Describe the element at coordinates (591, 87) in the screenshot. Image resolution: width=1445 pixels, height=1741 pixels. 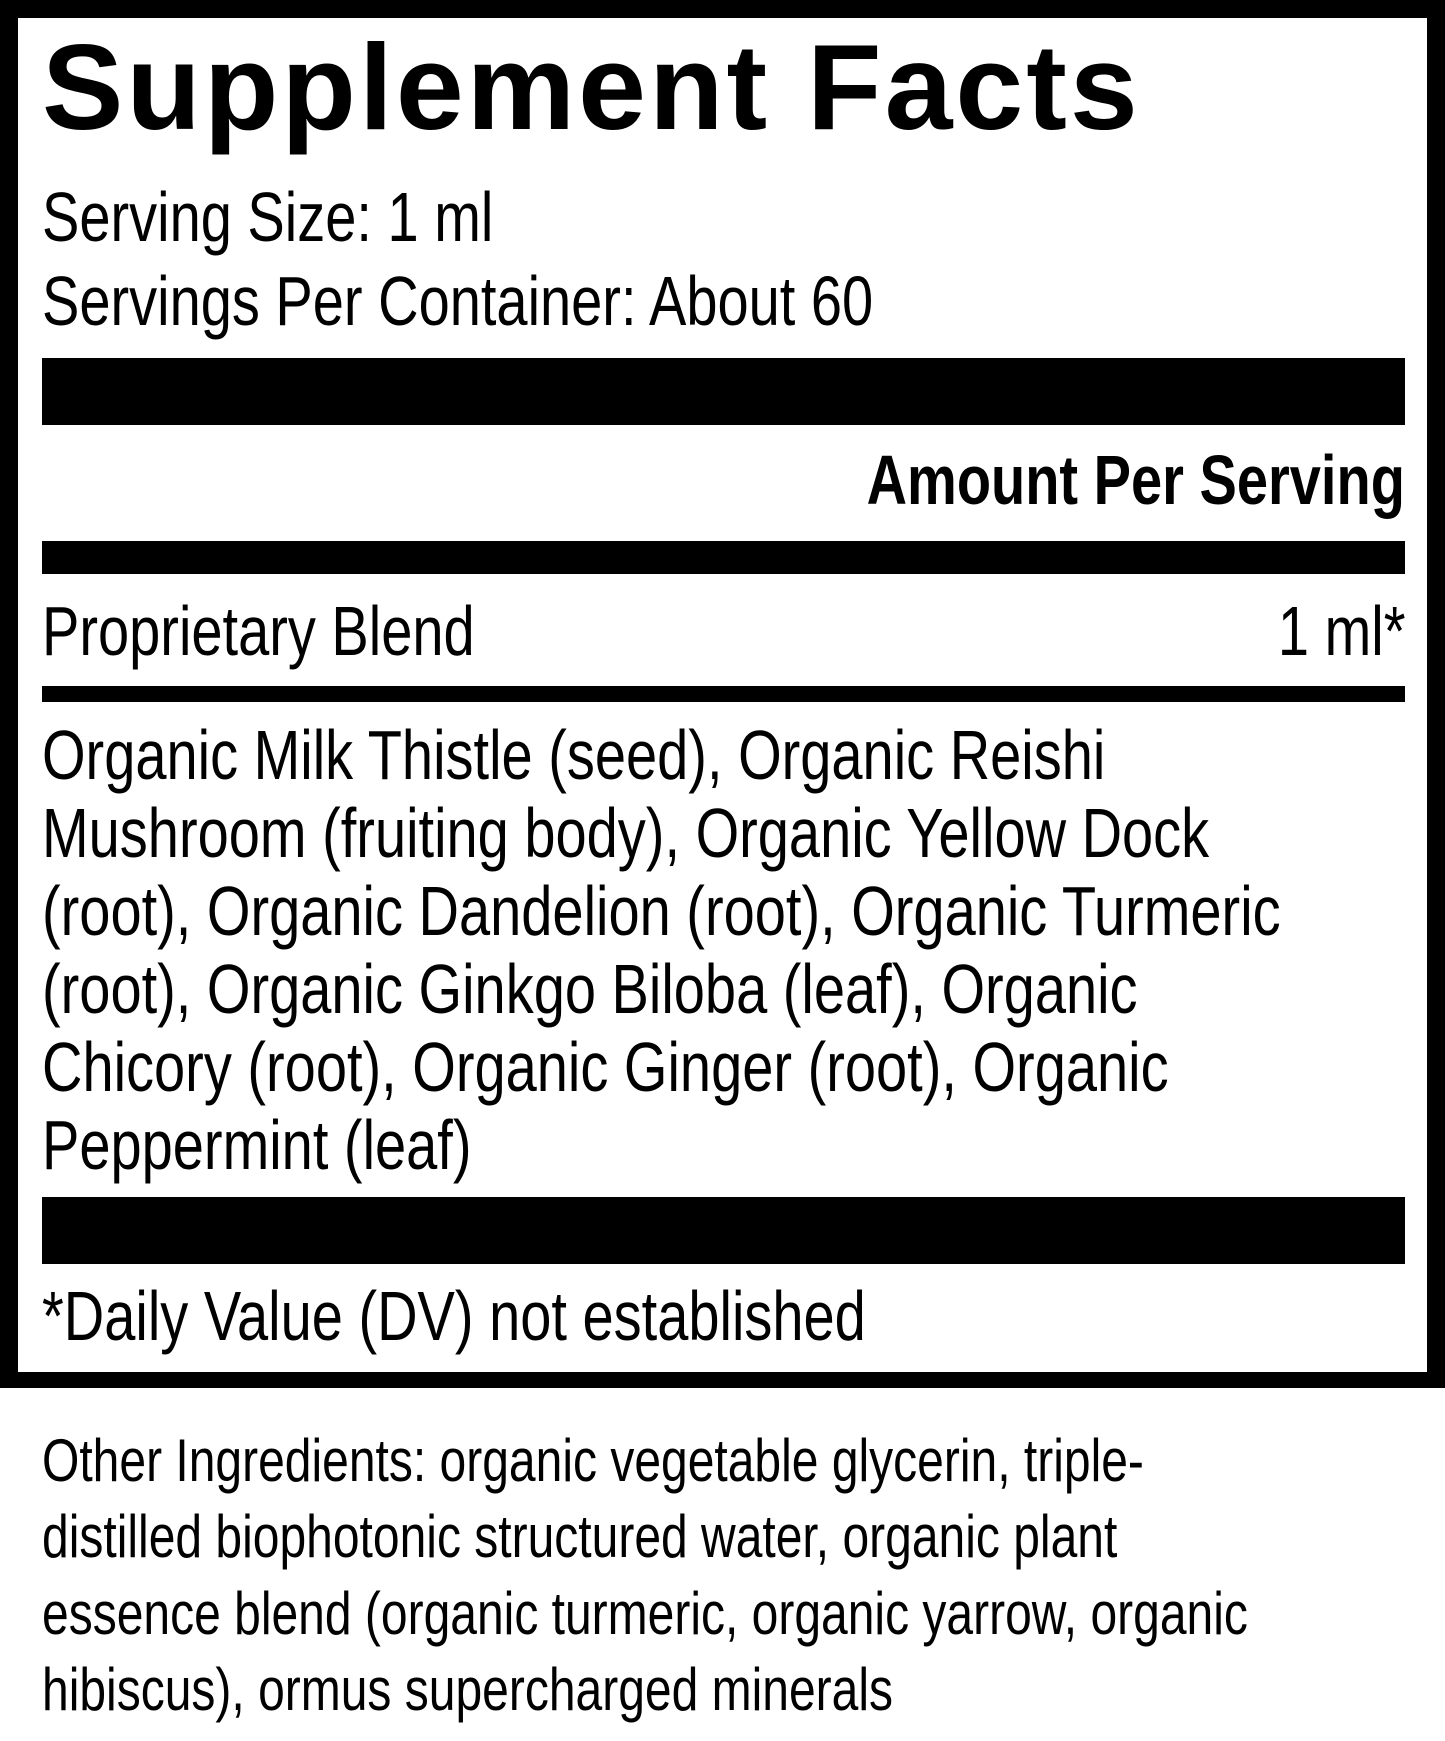
I see `panel-title: Supplement Facts` at that location.